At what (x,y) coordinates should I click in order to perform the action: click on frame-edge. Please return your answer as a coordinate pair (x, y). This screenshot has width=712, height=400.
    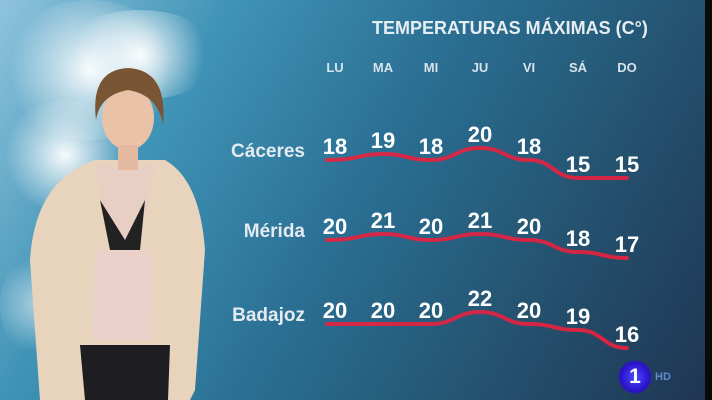
    Looking at the image, I should click on (708, 200).